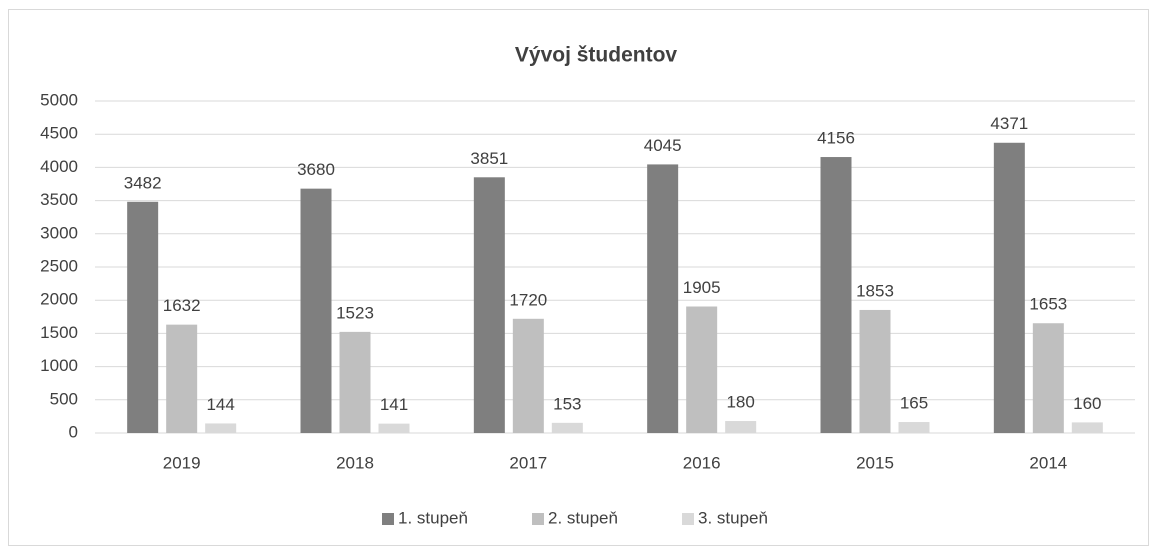  What do you see at coordinates (875, 462) in the screenshot?
I see `x-tick-label: 2015` at bounding box center [875, 462].